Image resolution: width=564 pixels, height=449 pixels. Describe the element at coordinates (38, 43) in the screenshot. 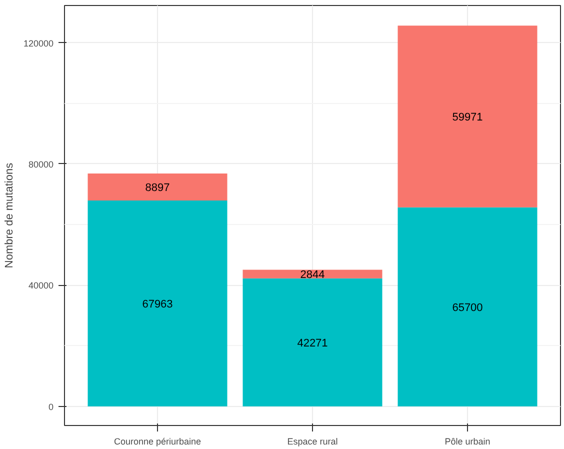

I see `y-tick-label: 120000` at that location.